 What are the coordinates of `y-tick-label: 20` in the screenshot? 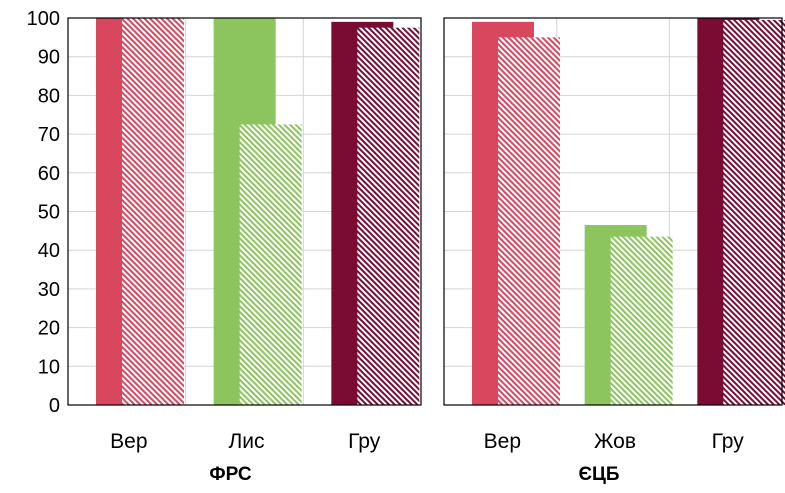 It's located at (49, 329).